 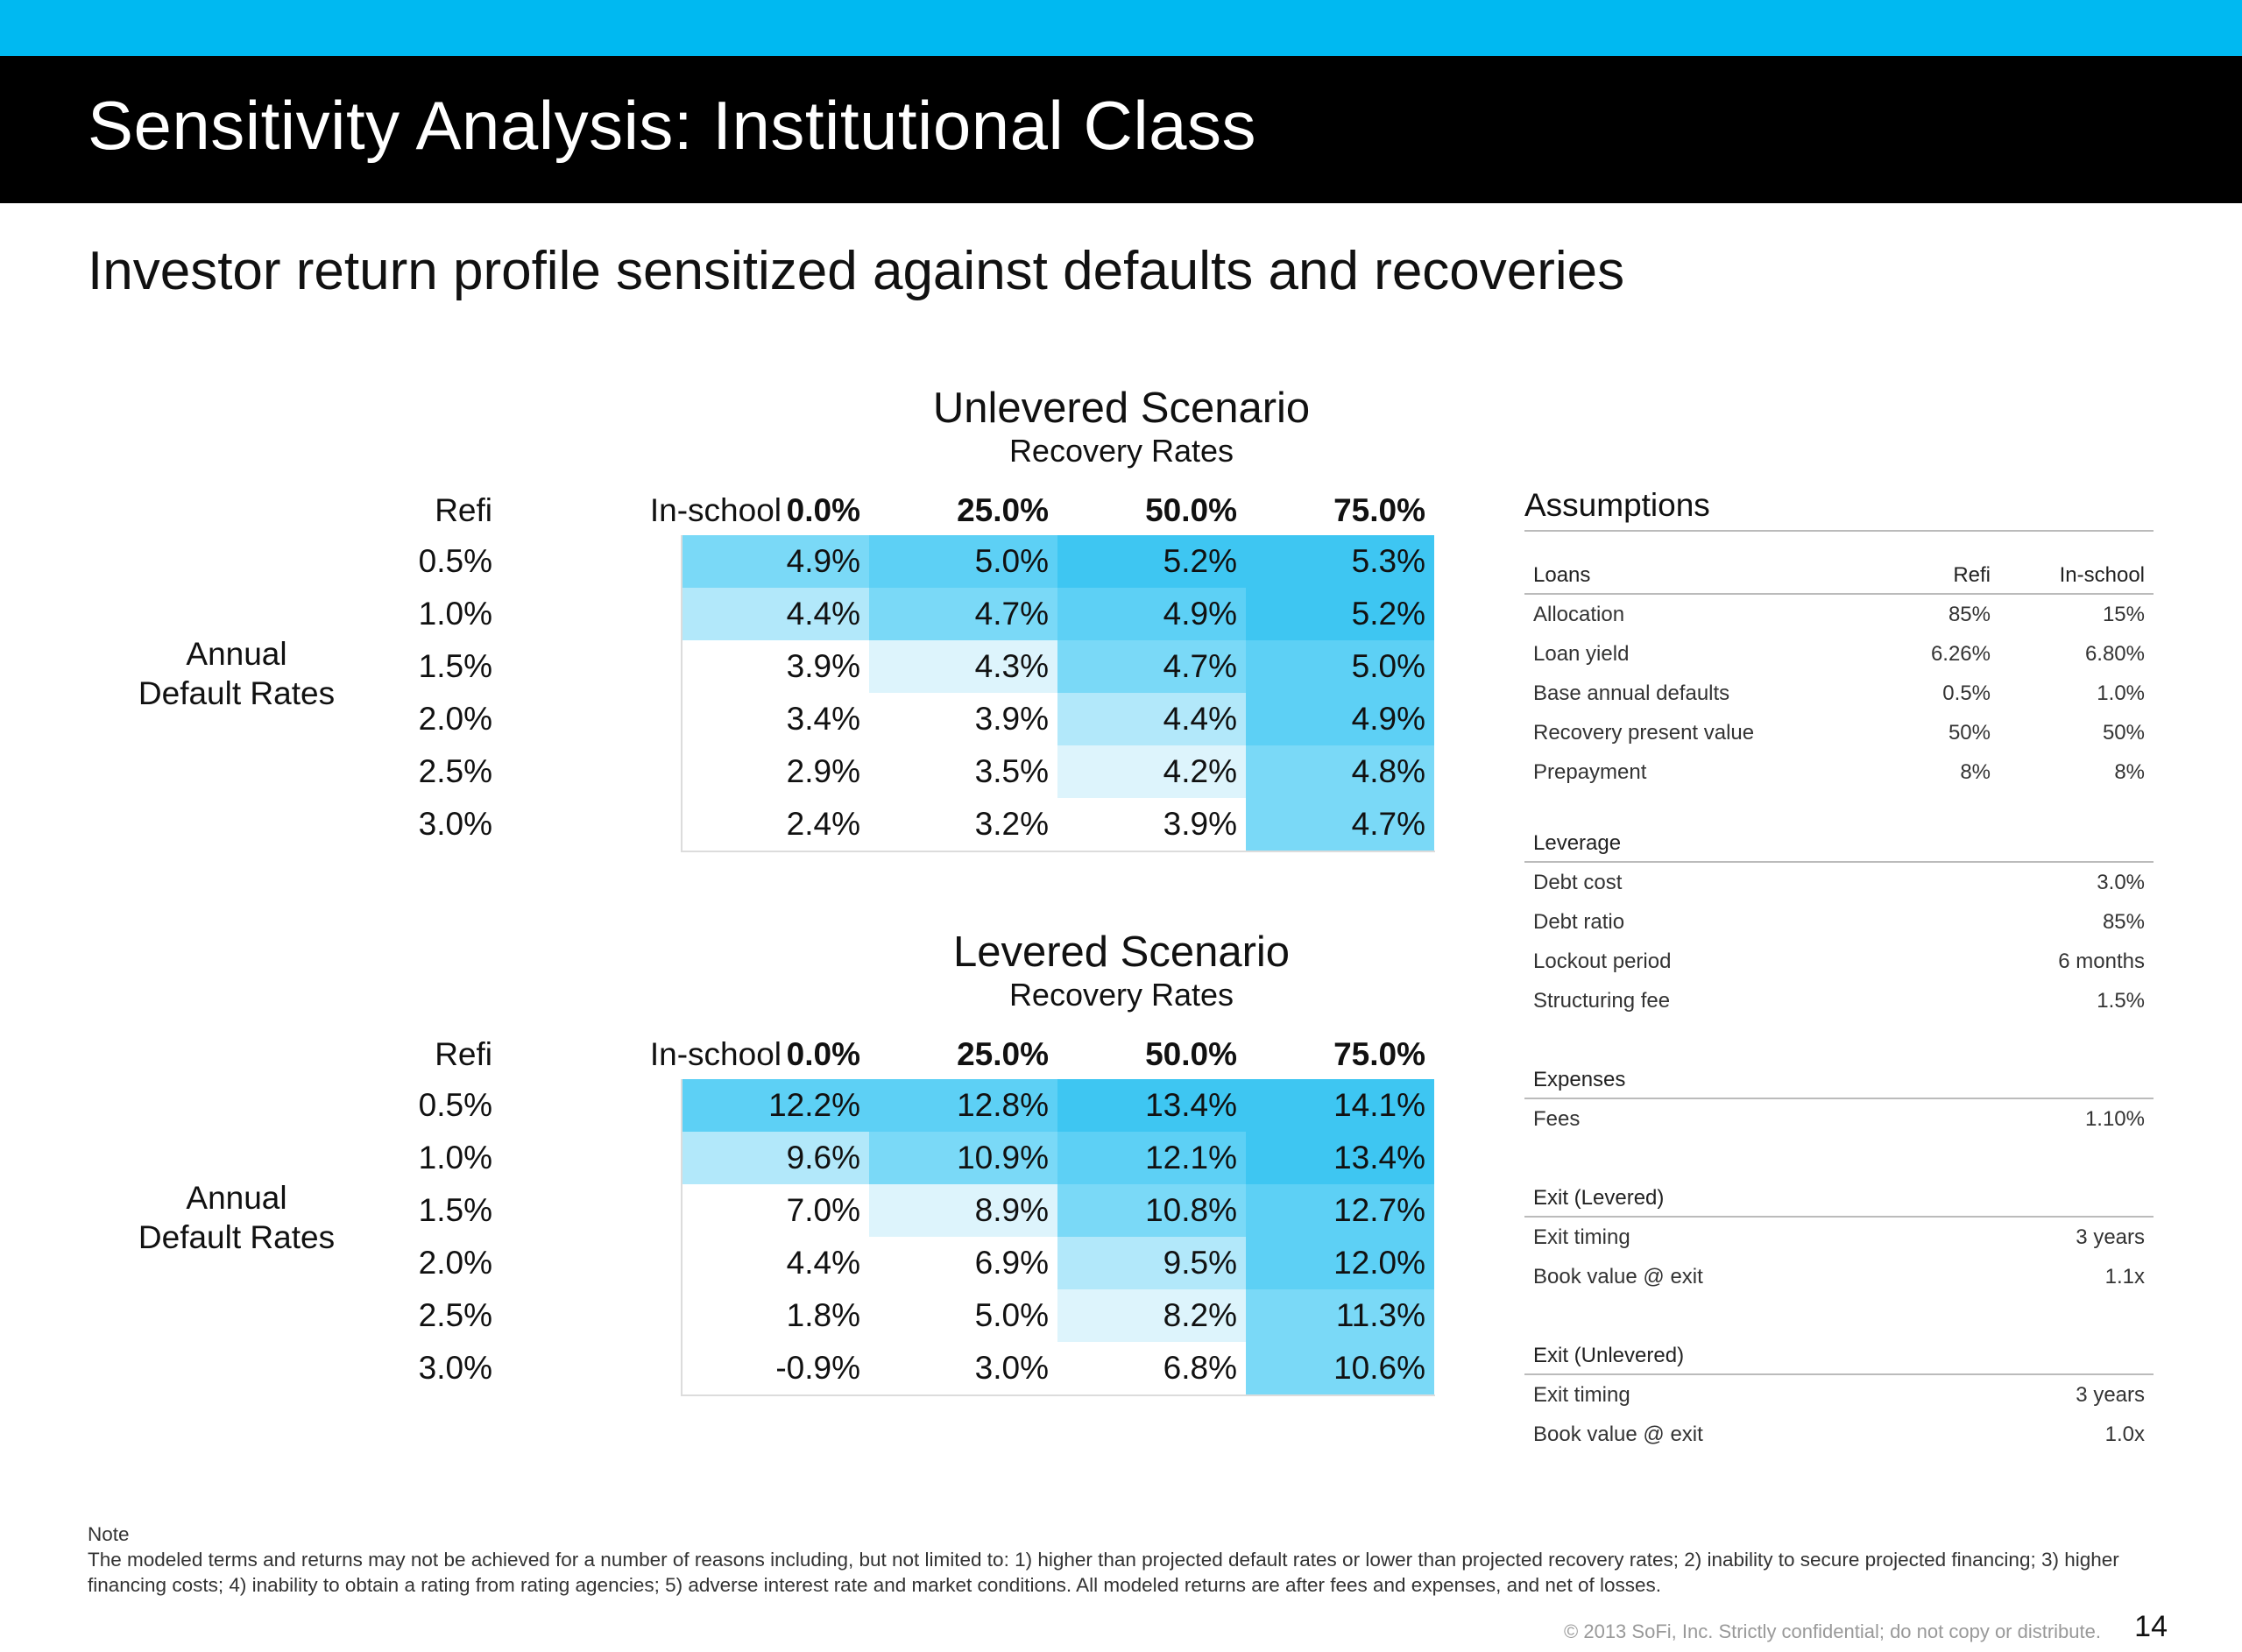 What do you see at coordinates (1151, 1263) in the screenshot?
I see `return-cell: 9.5%` at bounding box center [1151, 1263].